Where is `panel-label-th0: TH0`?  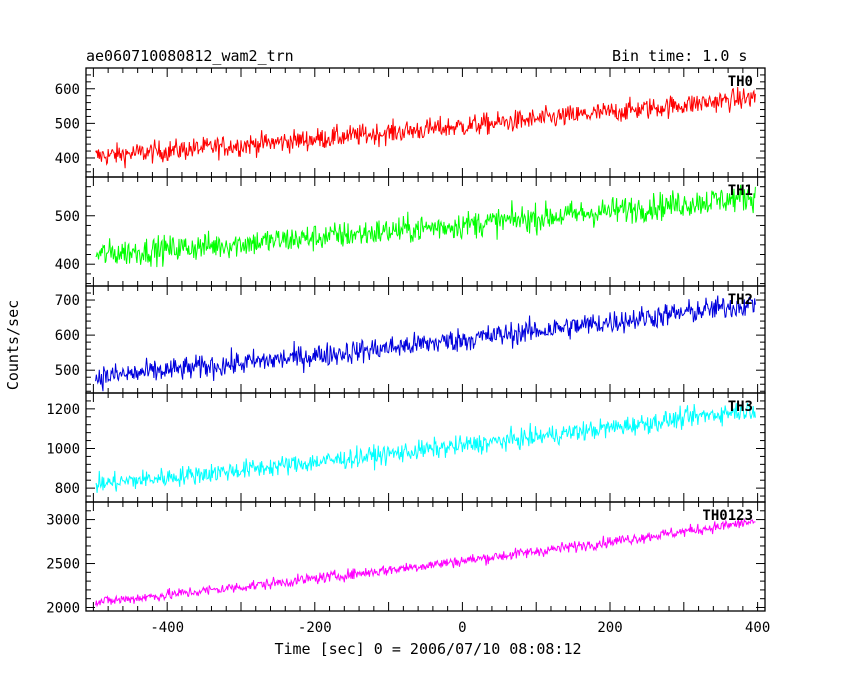
panel-label-th0: TH0 is located at coordinates (740, 82).